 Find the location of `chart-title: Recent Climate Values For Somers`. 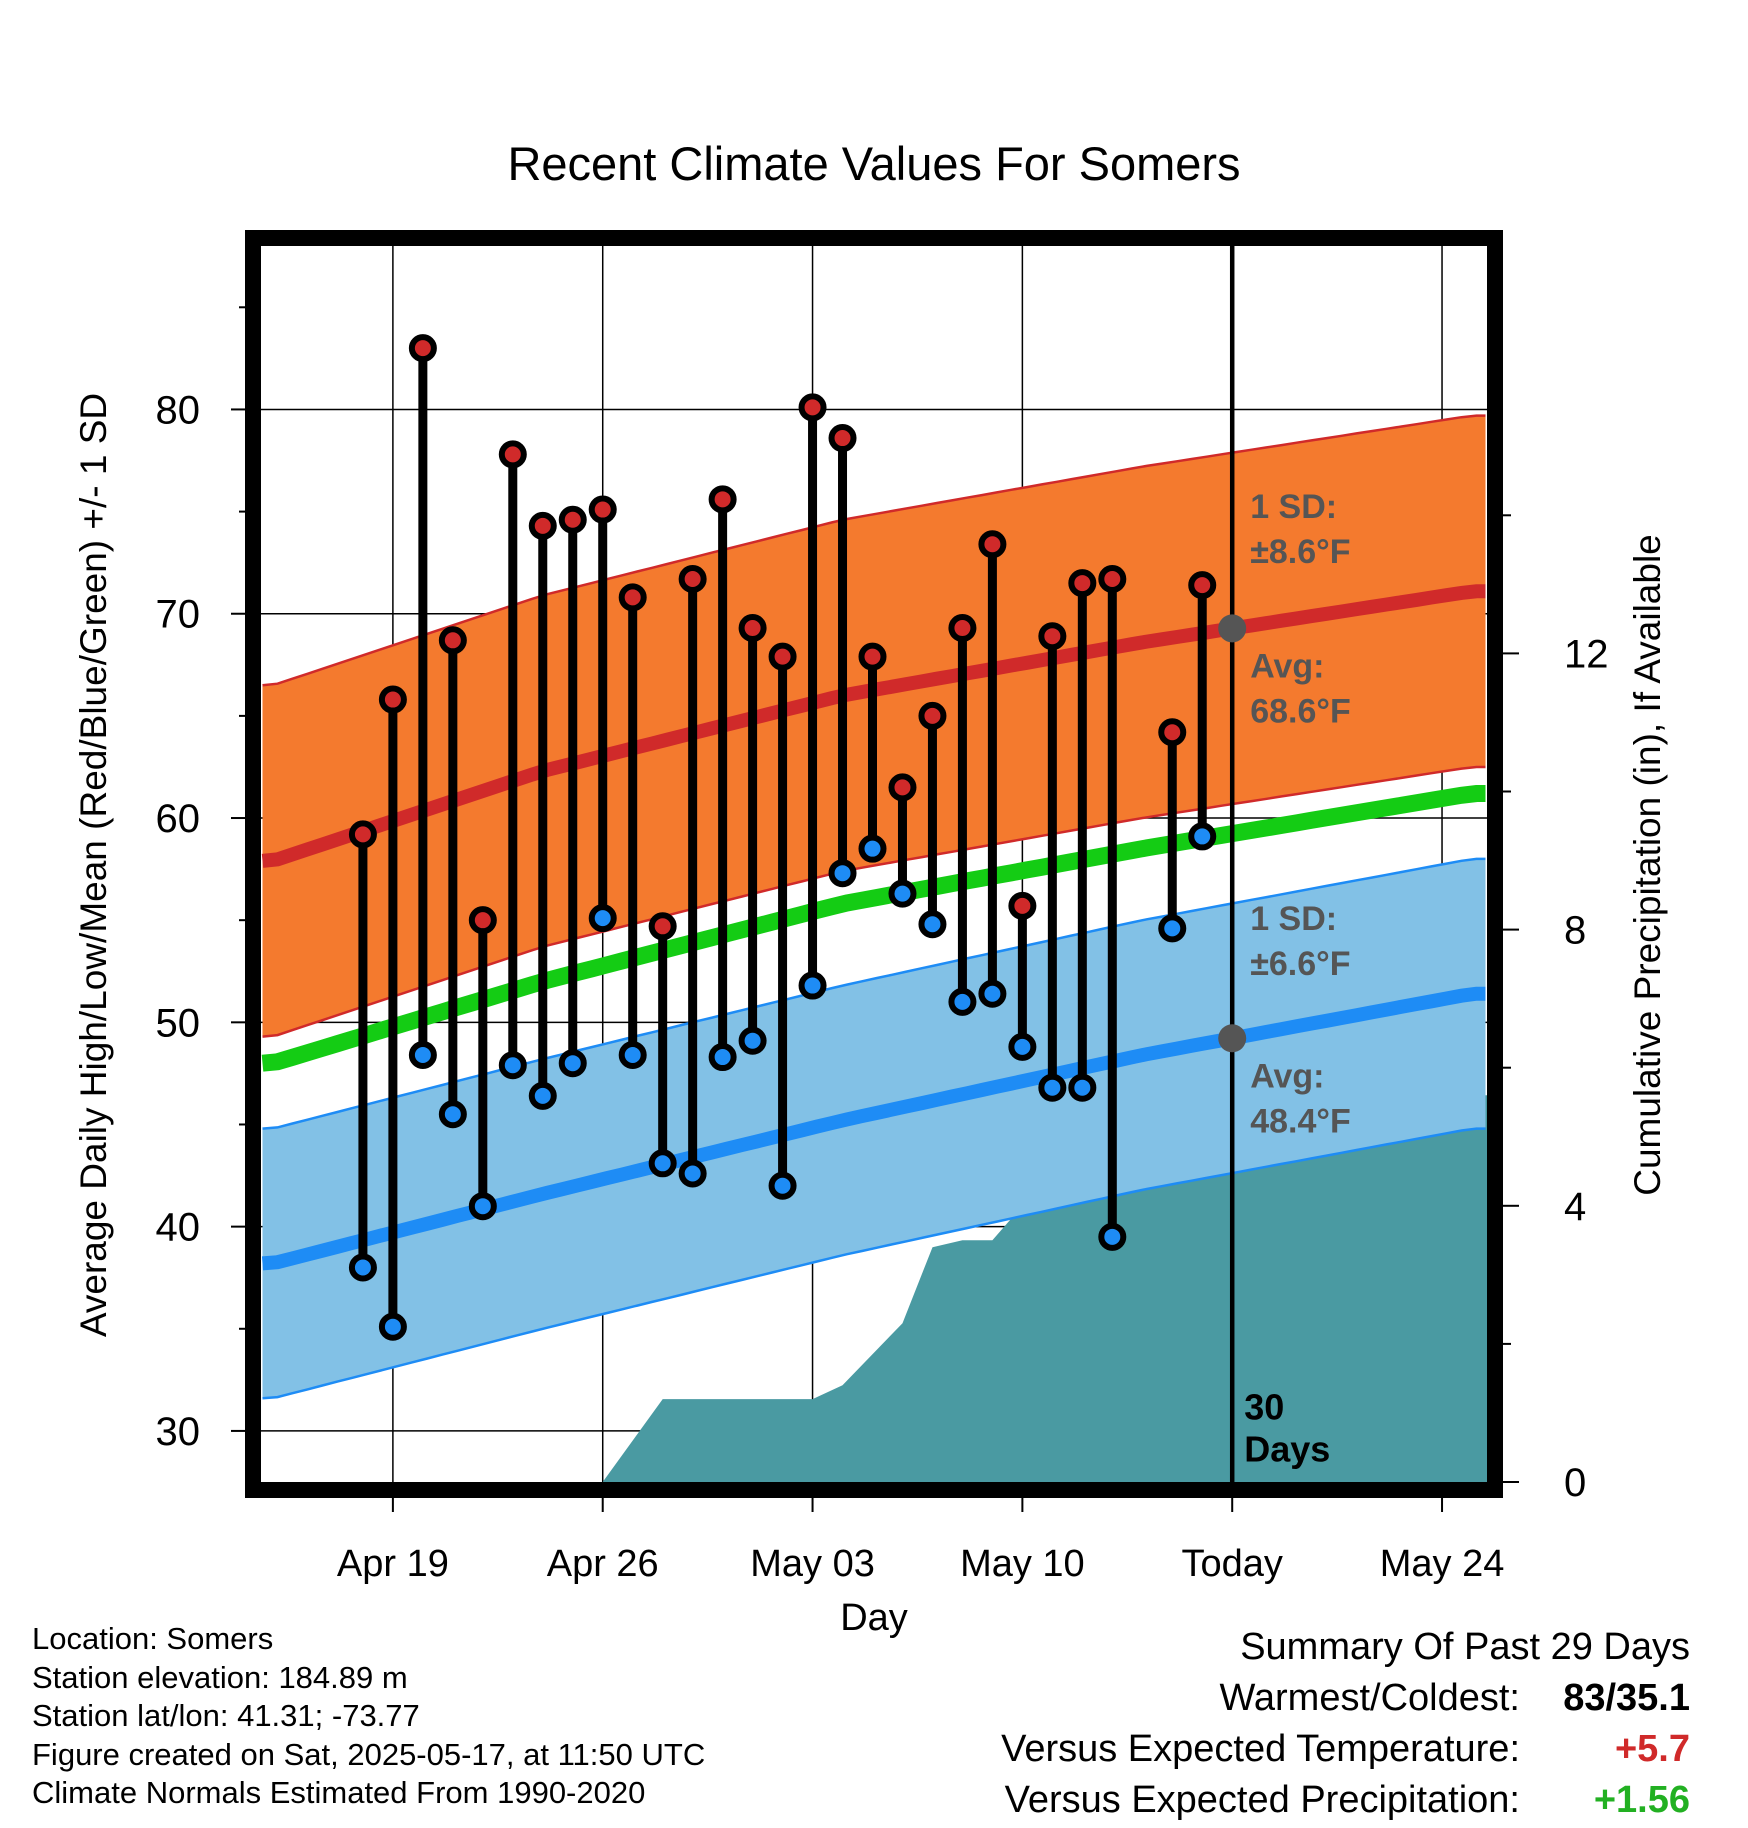

chart-title: Recent Climate Values For Somers is located at coordinates (873, 163).